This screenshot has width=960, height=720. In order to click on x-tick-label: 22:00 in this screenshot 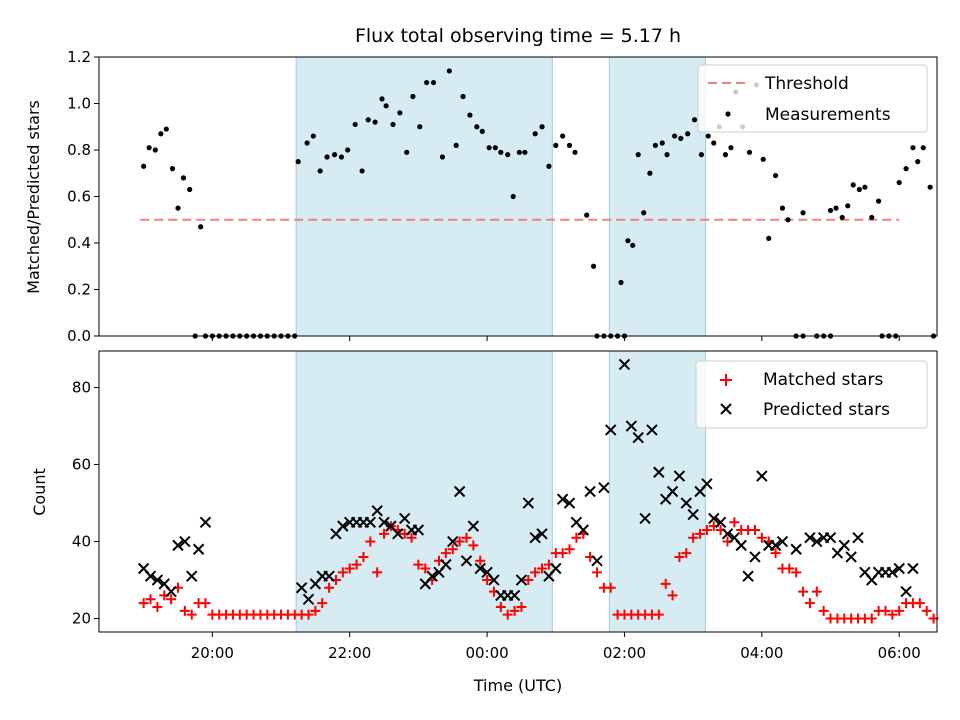, I will do `click(349, 653)`.